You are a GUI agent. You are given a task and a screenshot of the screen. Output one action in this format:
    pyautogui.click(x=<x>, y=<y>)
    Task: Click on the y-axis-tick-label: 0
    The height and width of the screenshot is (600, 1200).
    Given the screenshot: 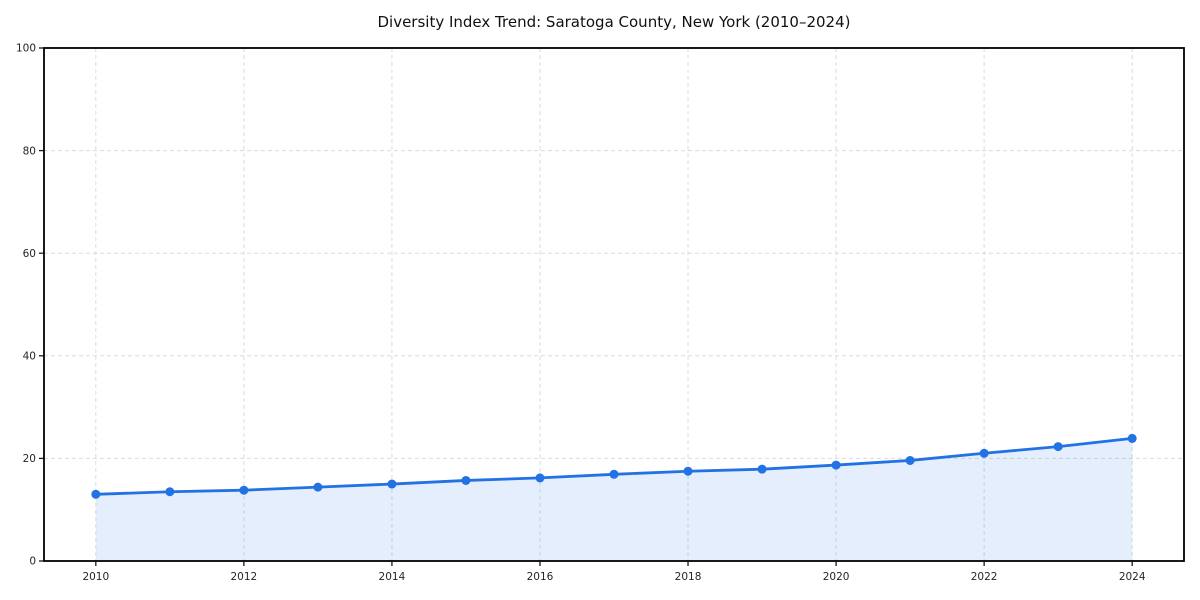 What is the action you would take?
    pyautogui.click(x=32, y=562)
    